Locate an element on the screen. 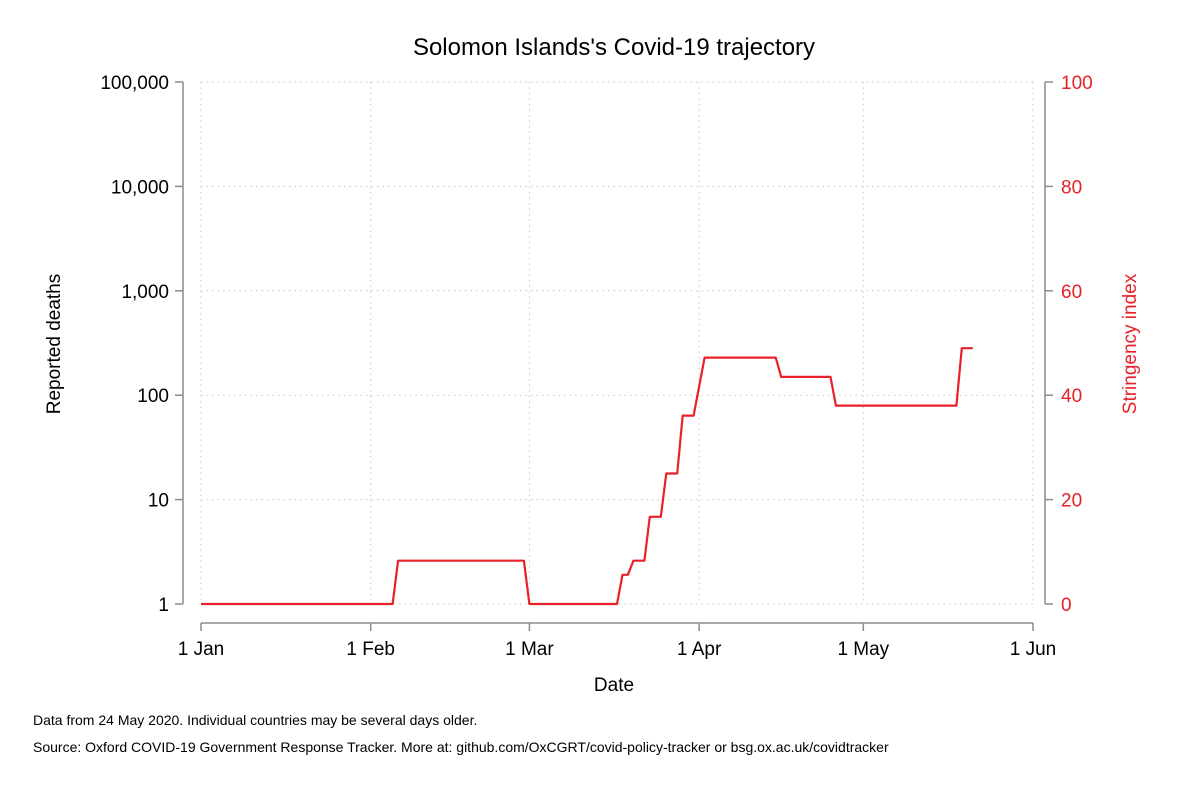 The image size is (1184, 789). left-axis: 1 10 100 1,000 10,000 100,000 is located at coordinates (142, 344).